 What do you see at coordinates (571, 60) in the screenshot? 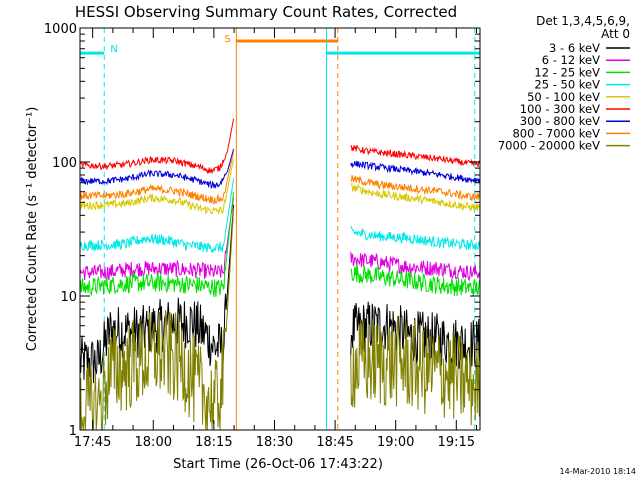
I see `legend-entry-label: 6 - 12 keV` at bounding box center [571, 60].